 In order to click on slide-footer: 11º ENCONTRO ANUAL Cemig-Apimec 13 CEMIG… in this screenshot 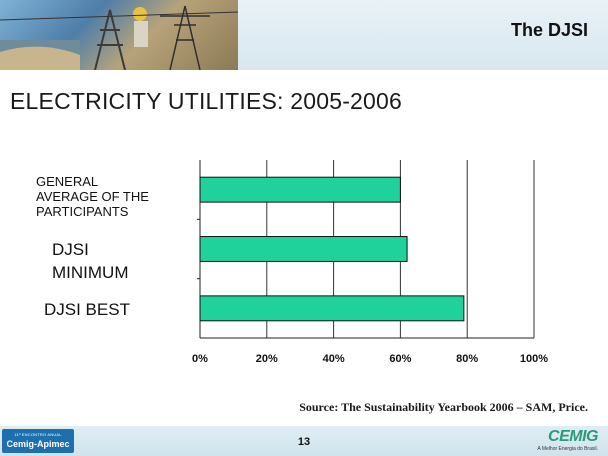, I will do `click(304, 441)`.